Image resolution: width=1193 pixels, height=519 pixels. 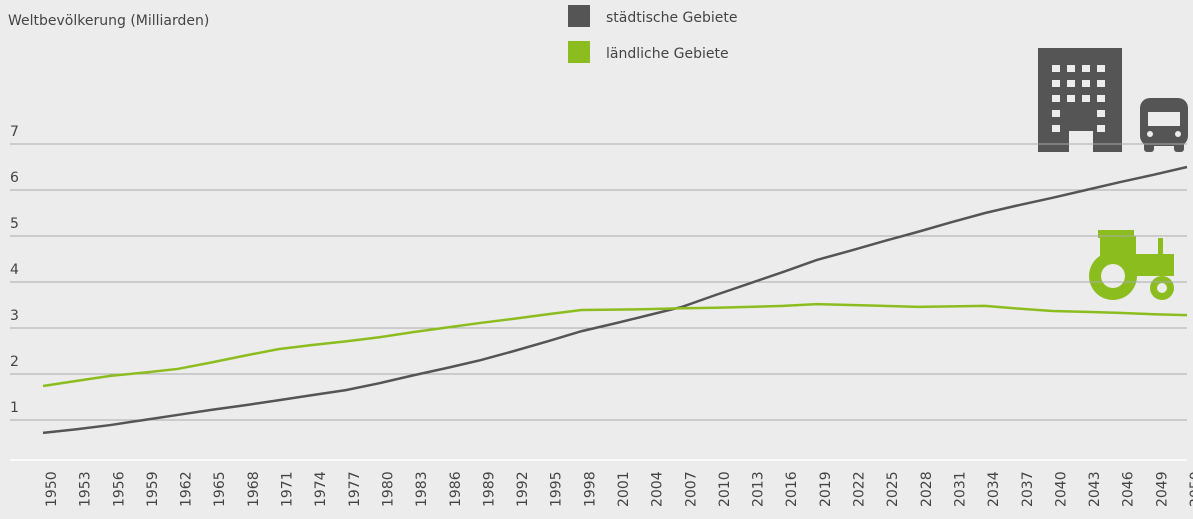 What do you see at coordinates (667, 54) in the screenshot?
I see `legend-label: ländliche Gebiete` at bounding box center [667, 54].